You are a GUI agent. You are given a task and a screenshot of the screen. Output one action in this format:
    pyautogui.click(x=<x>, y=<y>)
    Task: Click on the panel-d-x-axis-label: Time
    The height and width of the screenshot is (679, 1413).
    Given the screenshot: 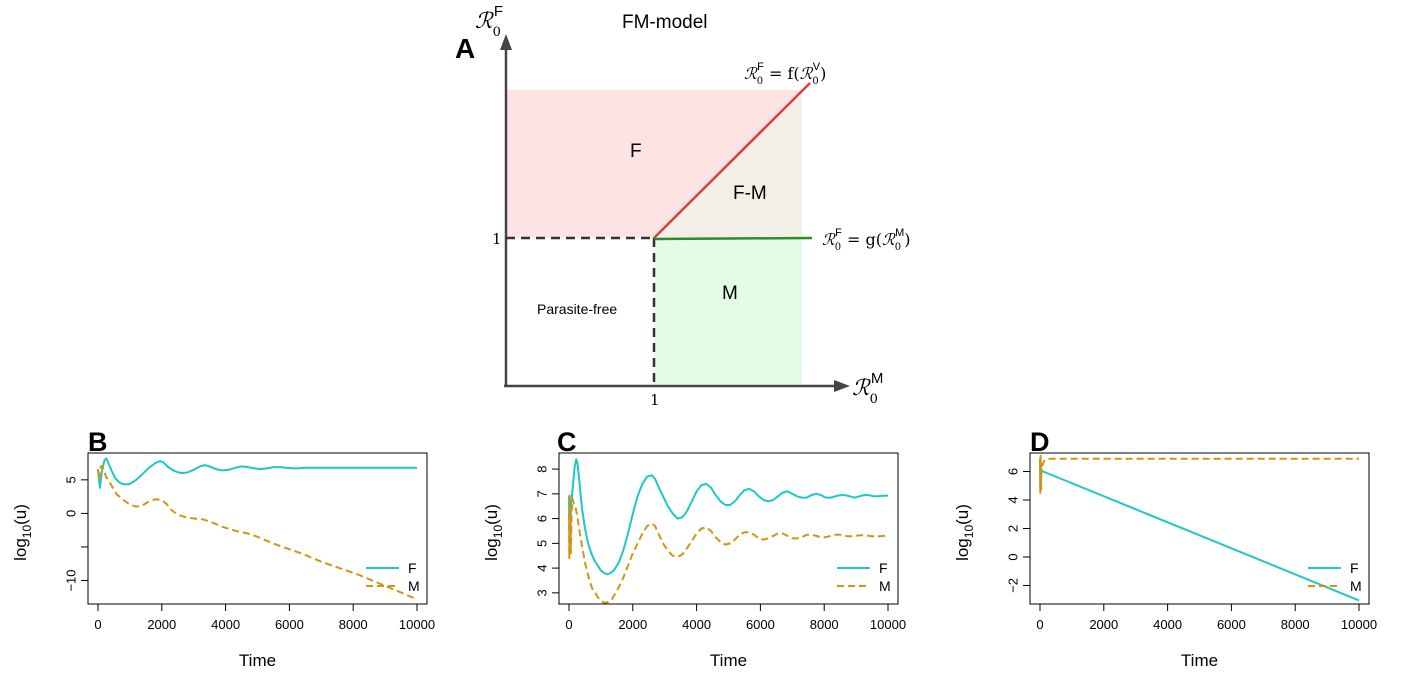 What is the action you would take?
    pyautogui.click(x=1199, y=660)
    